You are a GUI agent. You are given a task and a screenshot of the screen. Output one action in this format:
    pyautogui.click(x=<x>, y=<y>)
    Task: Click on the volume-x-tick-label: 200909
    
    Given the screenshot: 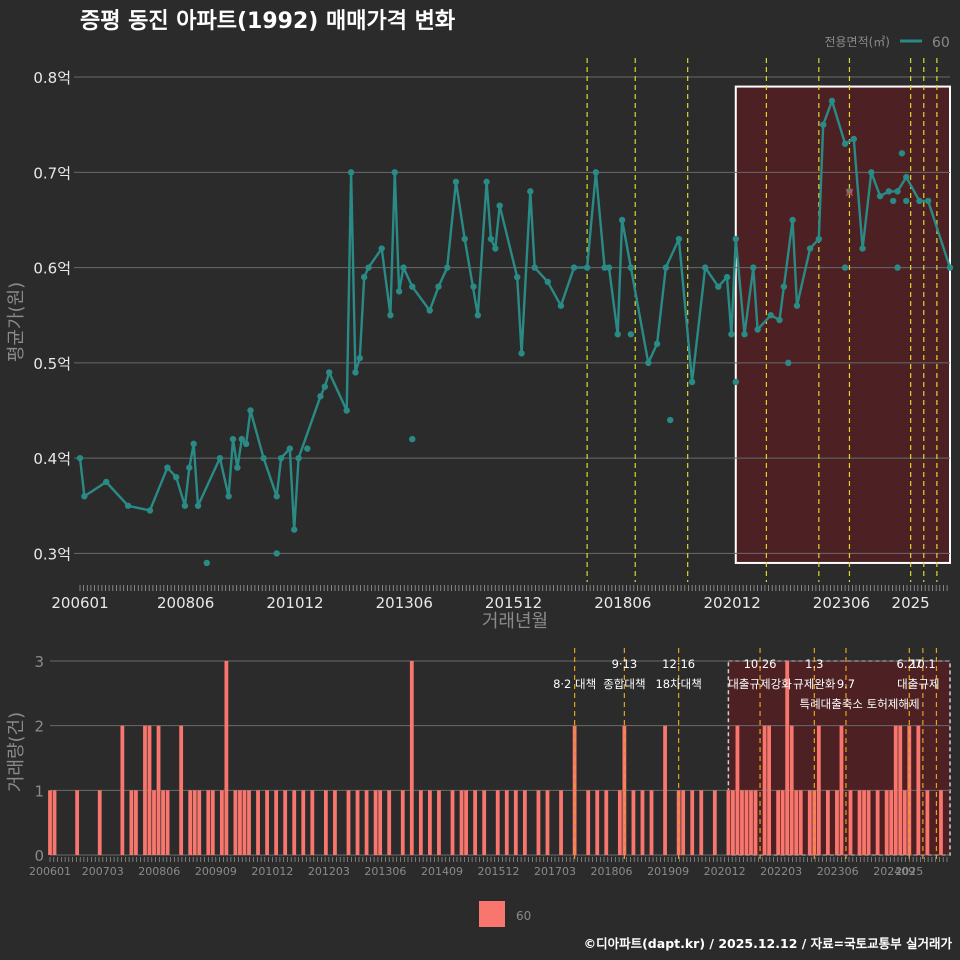 What is the action you would take?
    pyautogui.click(x=216, y=871)
    